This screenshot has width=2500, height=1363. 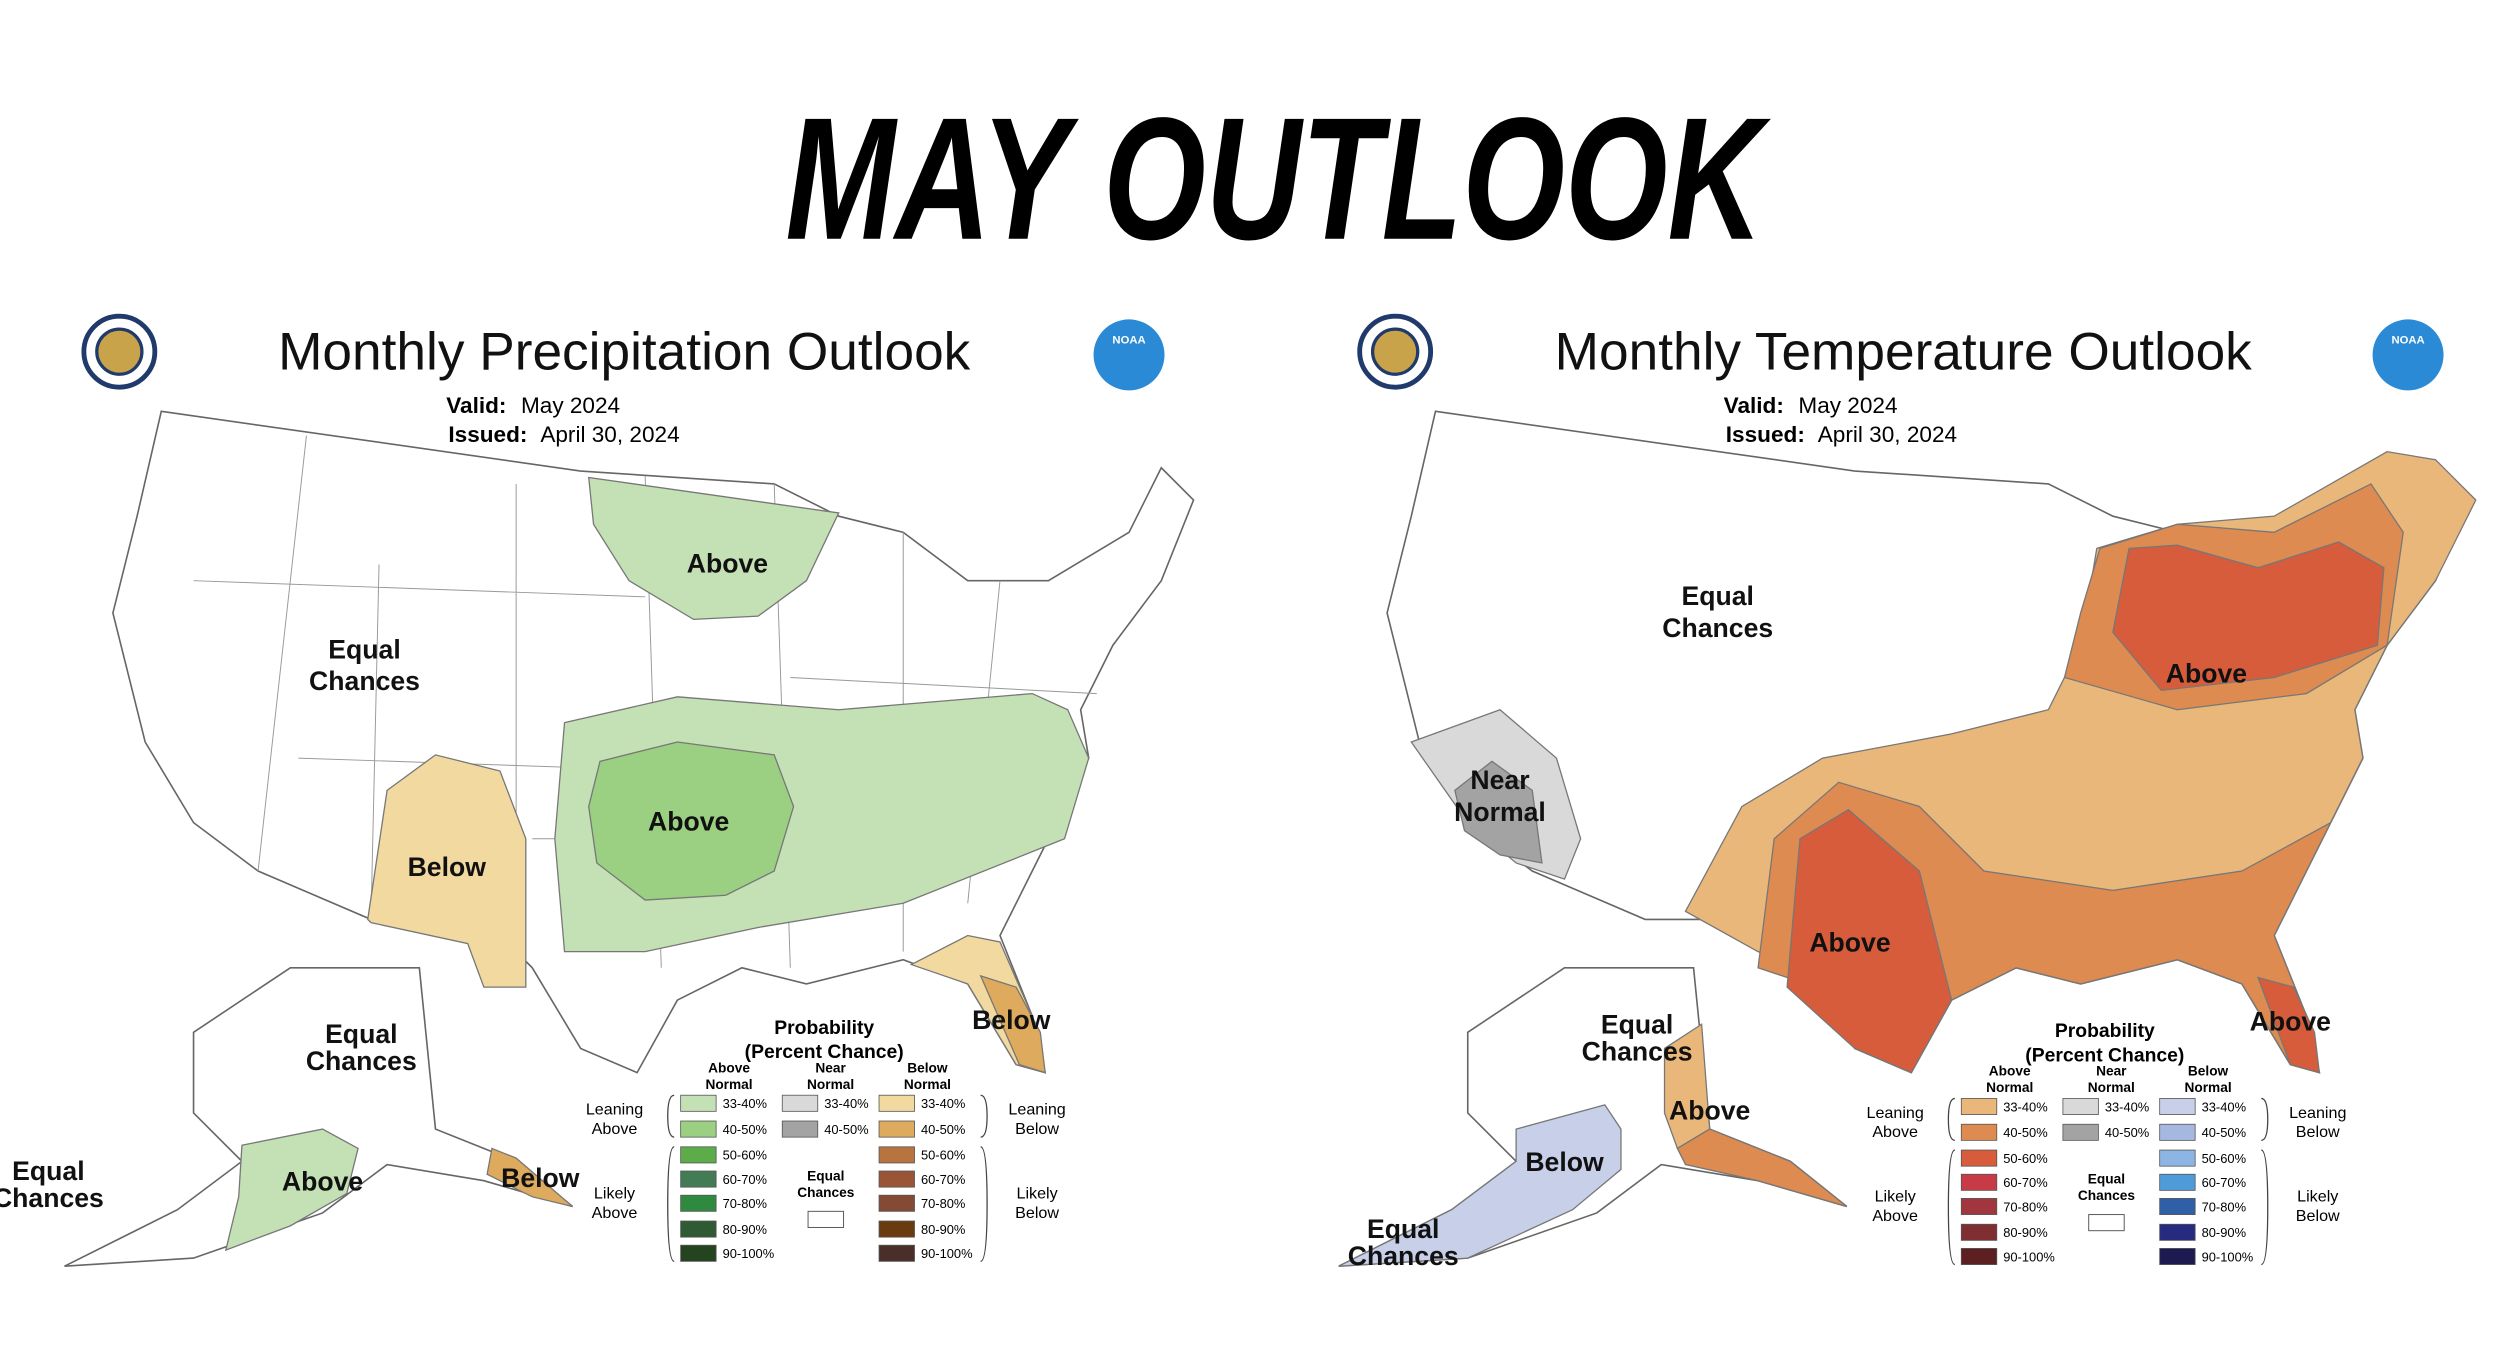 What do you see at coordinates (1765, 434) in the screenshot?
I see `issued-label: Issued:` at bounding box center [1765, 434].